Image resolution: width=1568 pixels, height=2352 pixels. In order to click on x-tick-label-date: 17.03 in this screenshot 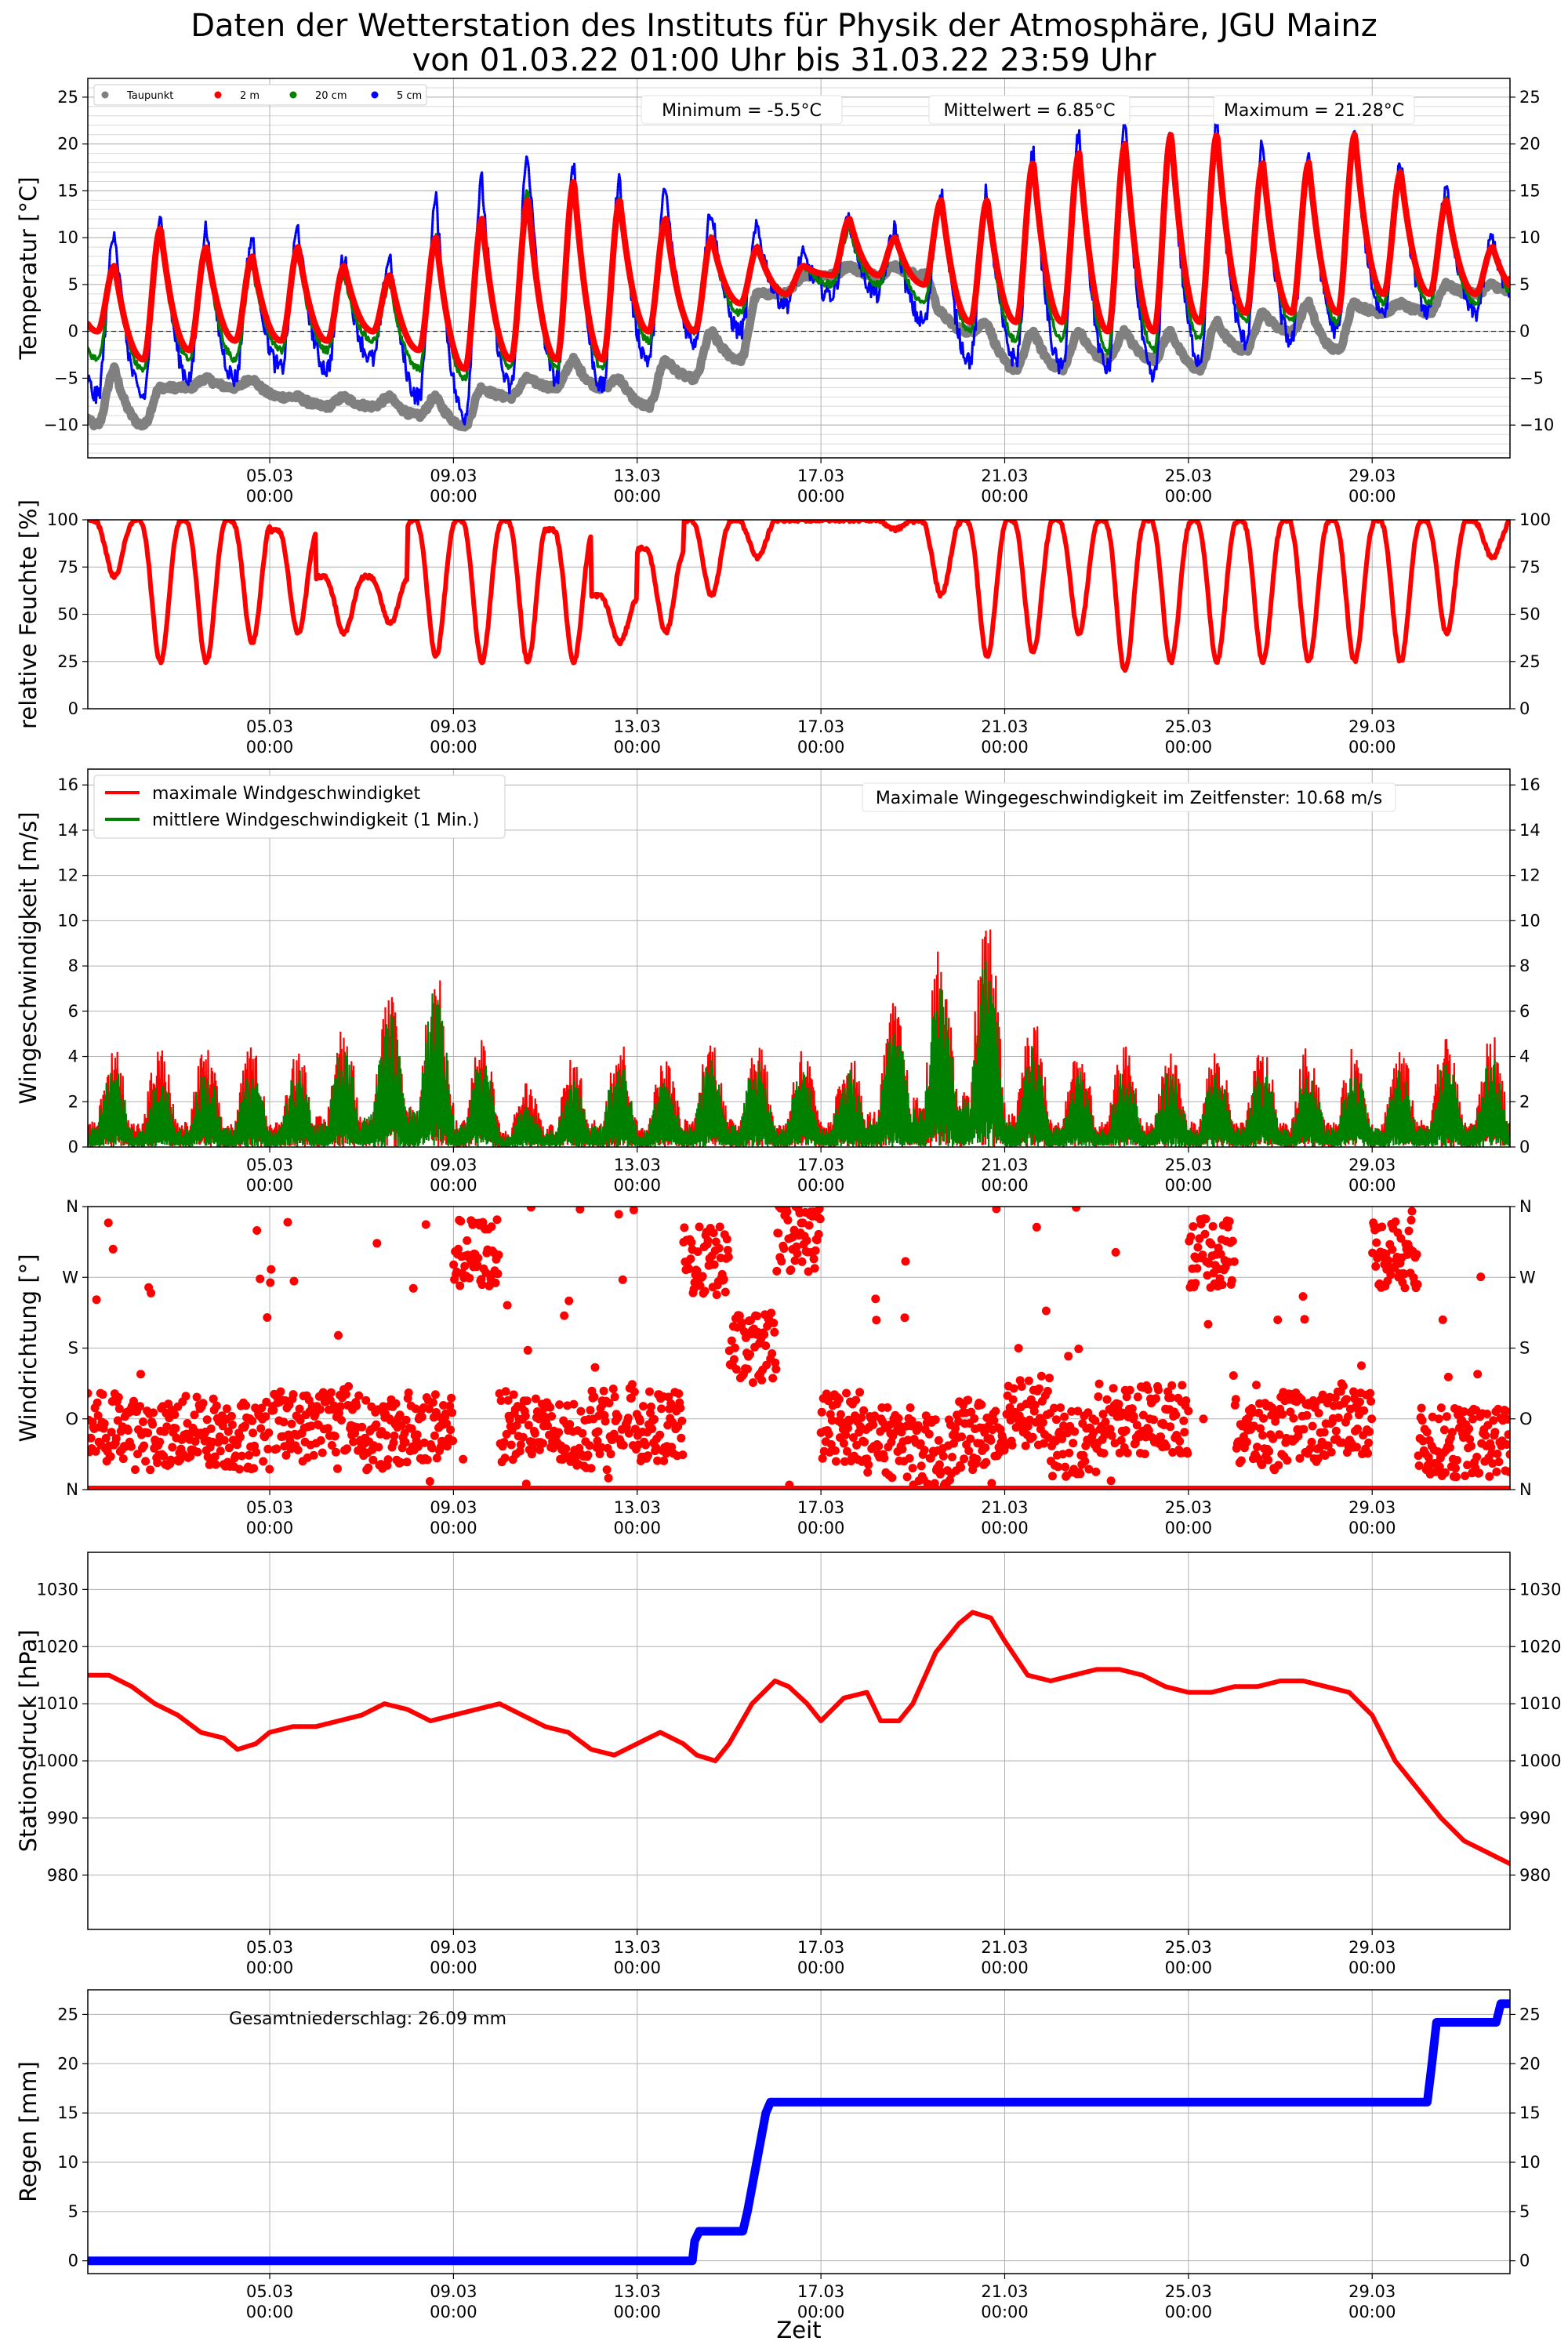, I will do `click(820, 1165)`.